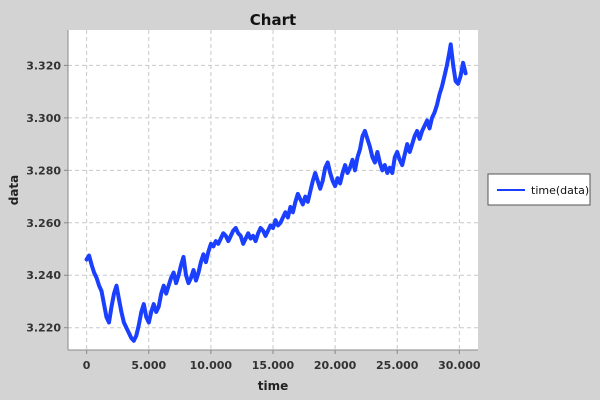 Image resolution: width=600 pixels, height=400 pixels. I want to click on y-tick-label: 3.320, so click(43, 65).